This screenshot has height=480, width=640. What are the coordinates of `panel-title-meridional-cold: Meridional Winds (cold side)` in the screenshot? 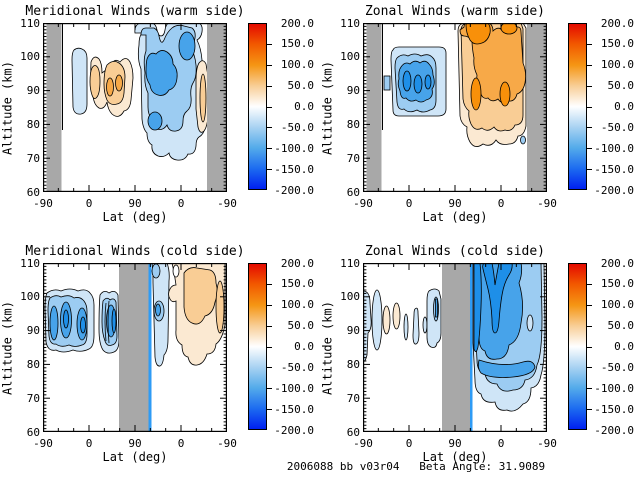 It's located at (135, 251).